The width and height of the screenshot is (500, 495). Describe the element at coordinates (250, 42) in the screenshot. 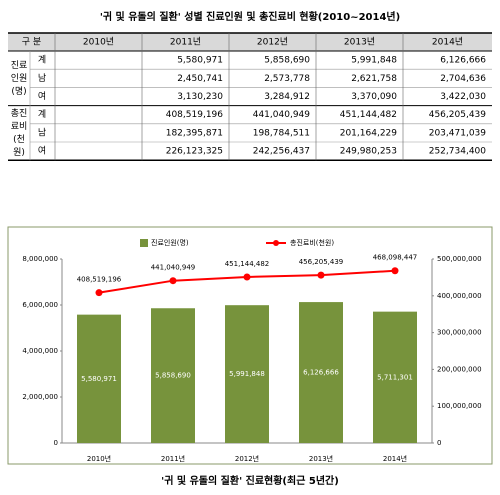

I see `table-header-bg` at that location.